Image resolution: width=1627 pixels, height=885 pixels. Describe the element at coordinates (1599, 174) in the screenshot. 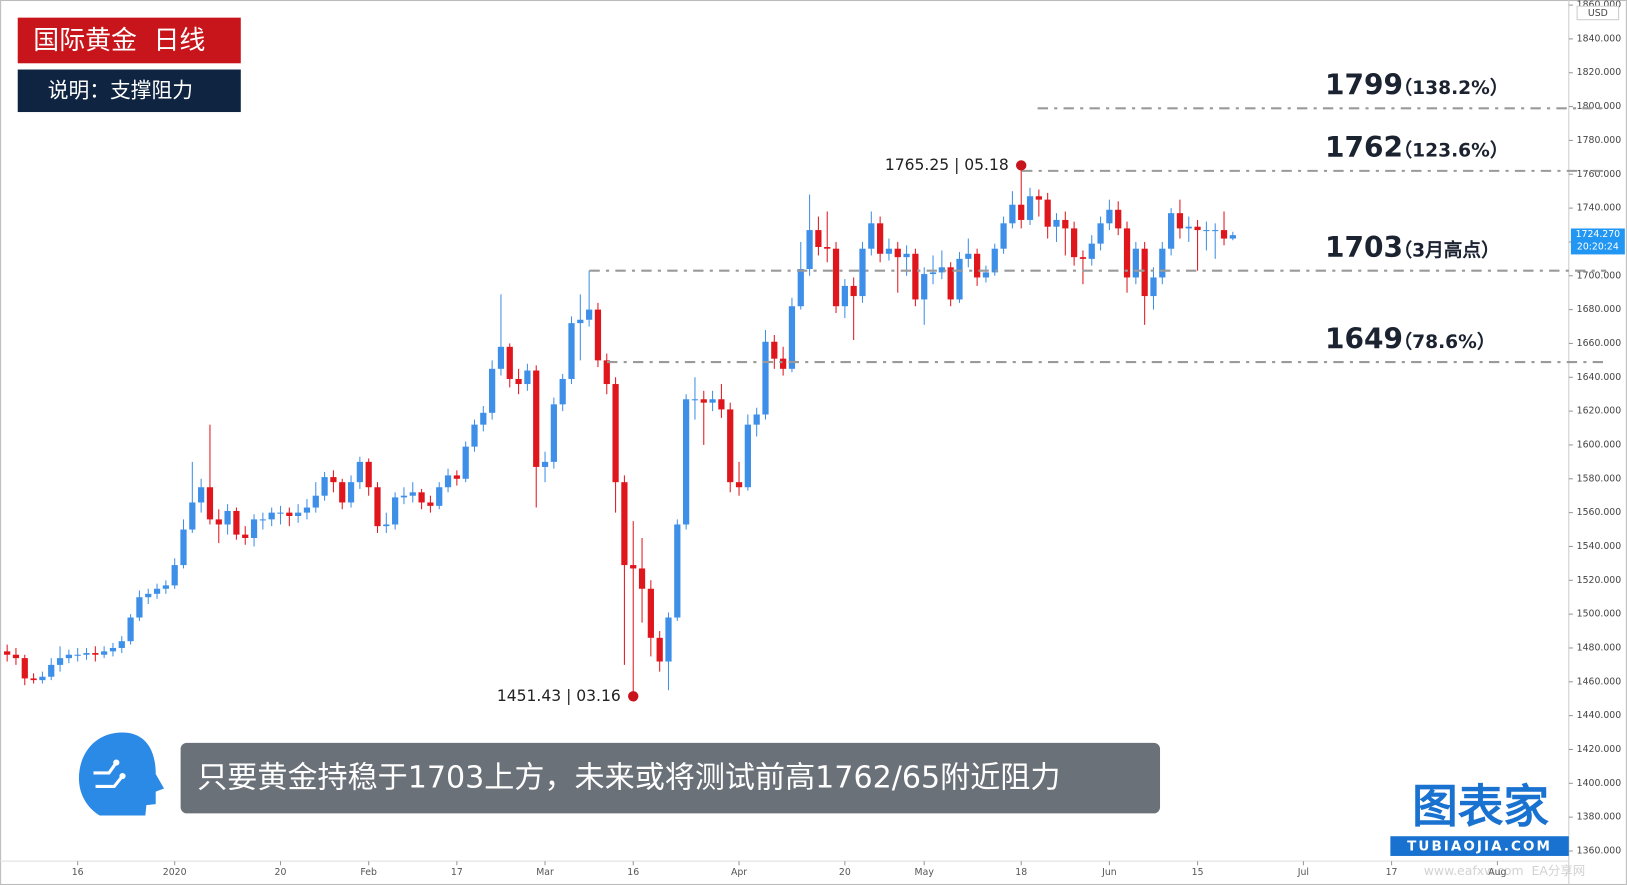

I see `y-tick-label: 1760.000` at that location.